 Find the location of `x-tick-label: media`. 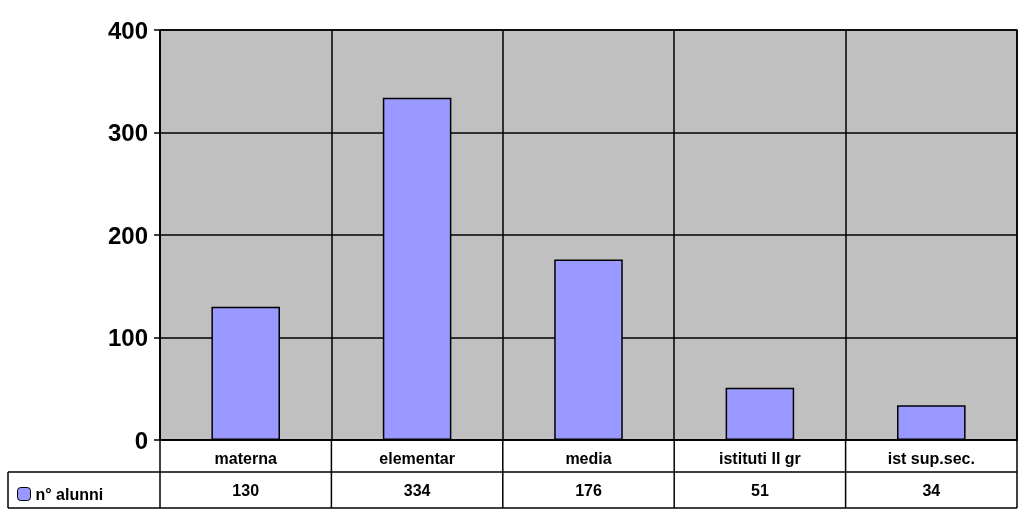

x-tick-label: media is located at coordinates (588, 458).